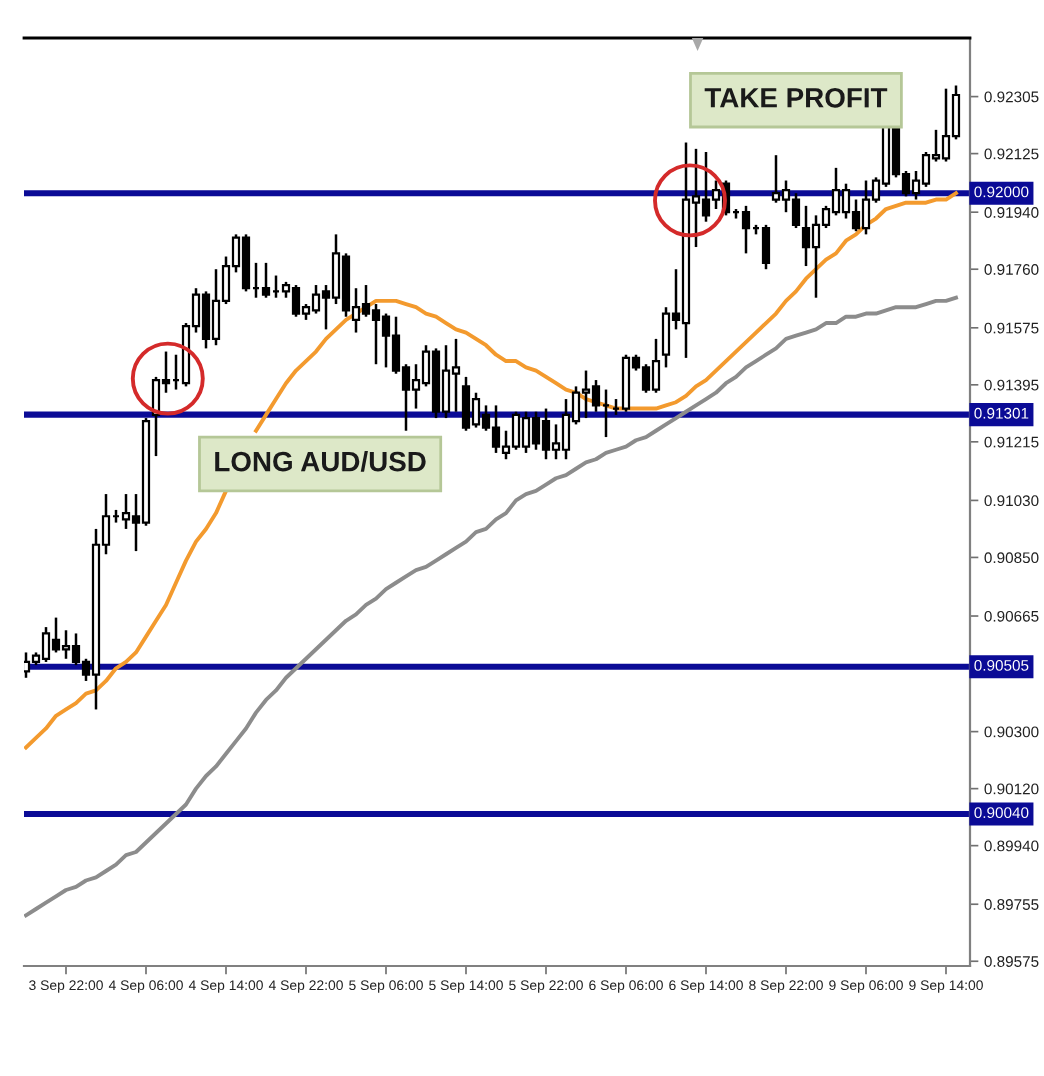 This screenshot has height=1076, width=1044. What do you see at coordinates (796, 97) in the screenshot?
I see `annotation: TAKE PROFIT` at bounding box center [796, 97].